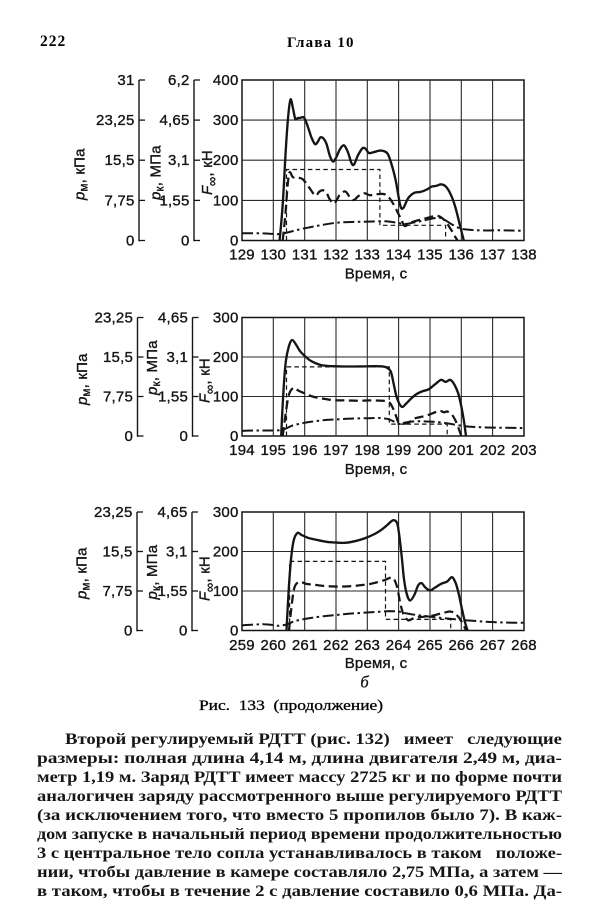 The height and width of the screenshot is (924, 600). What do you see at coordinates (336, 645) in the screenshot?
I see `svg-text: 262` at bounding box center [336, 645].